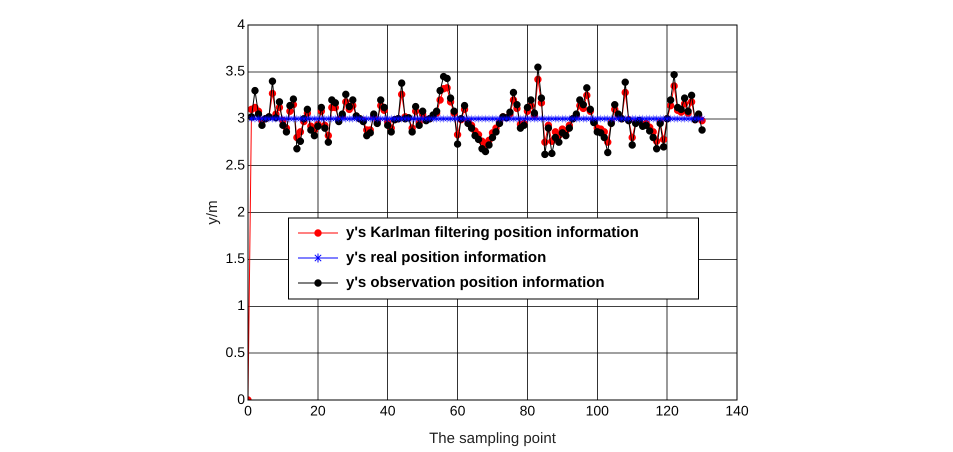 This screenshot has height=452, width=953. I want to click on x-tick-label: 140, so click(737, 410).